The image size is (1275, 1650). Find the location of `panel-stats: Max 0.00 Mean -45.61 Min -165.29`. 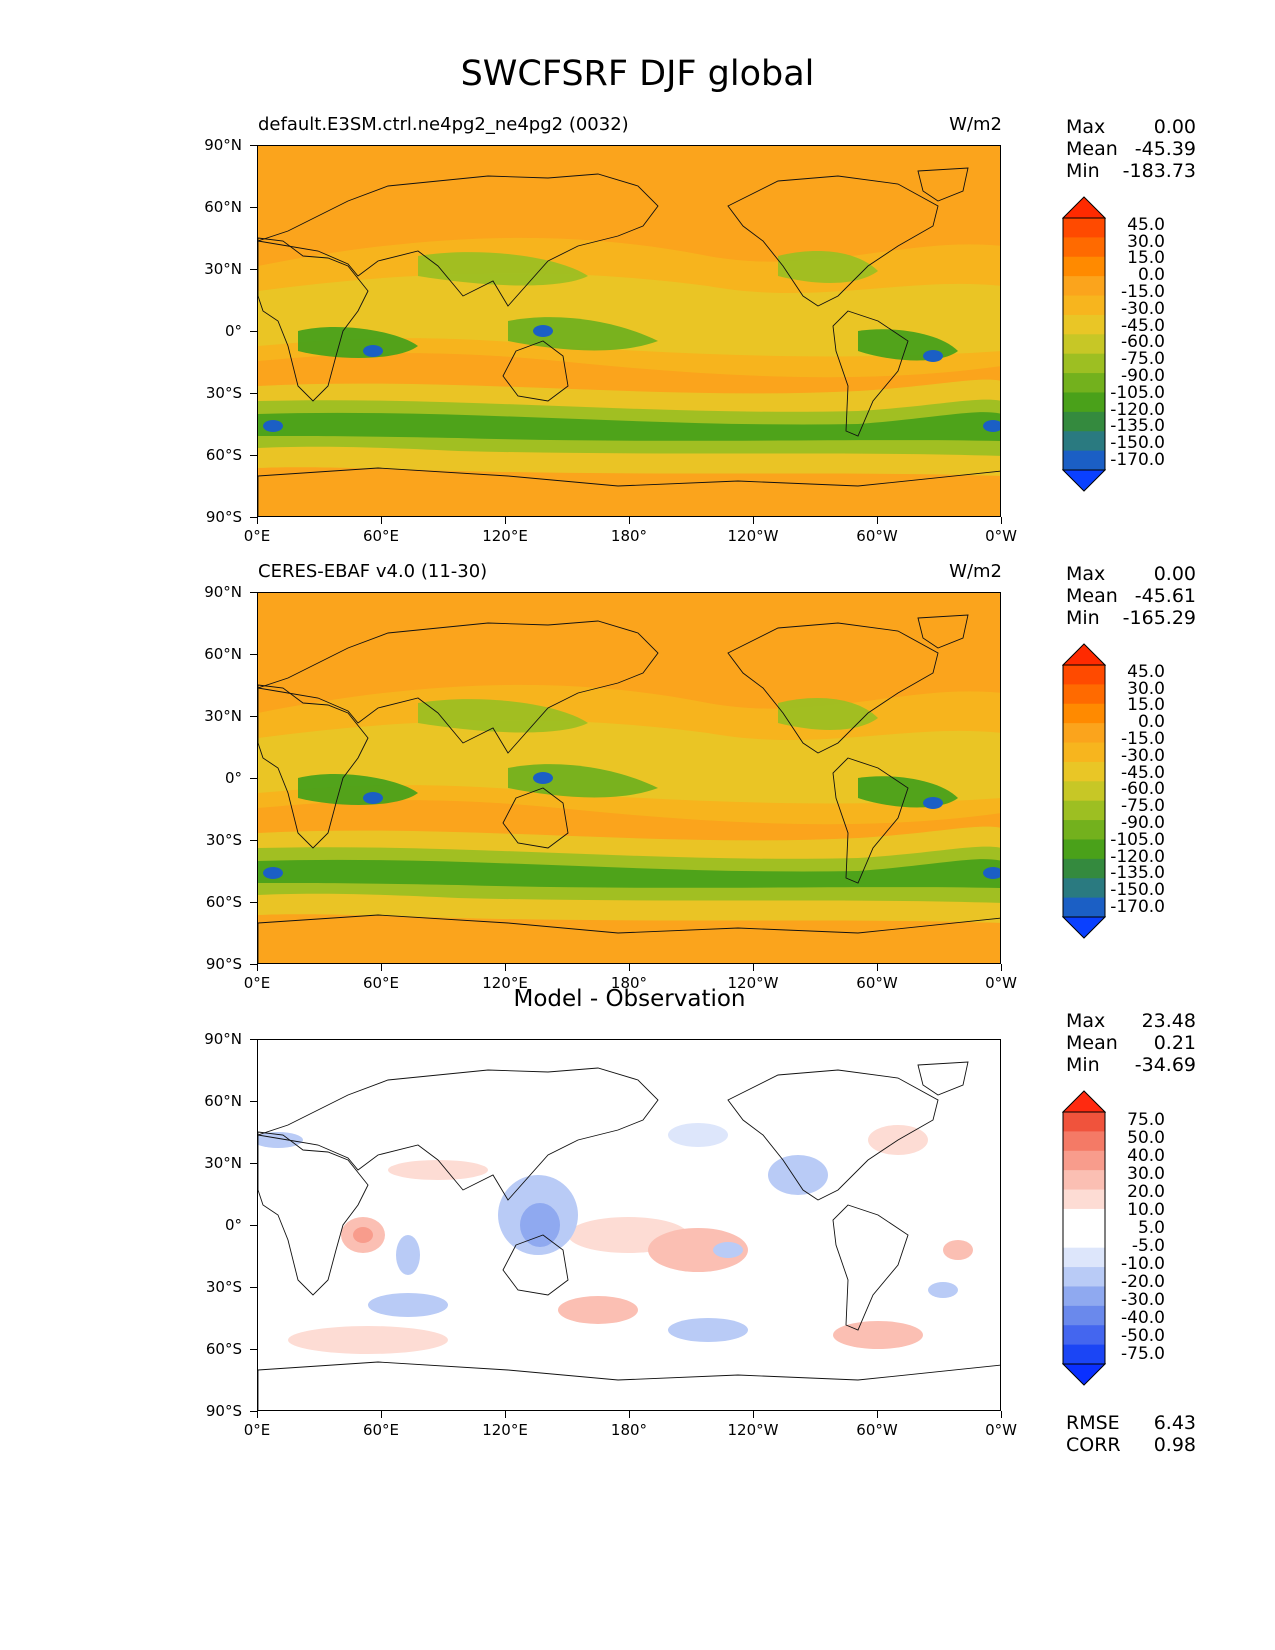

panel-stats: Max 0.00 Mean -45.61 Min -165.29 is located at coordinates (1131, 596).